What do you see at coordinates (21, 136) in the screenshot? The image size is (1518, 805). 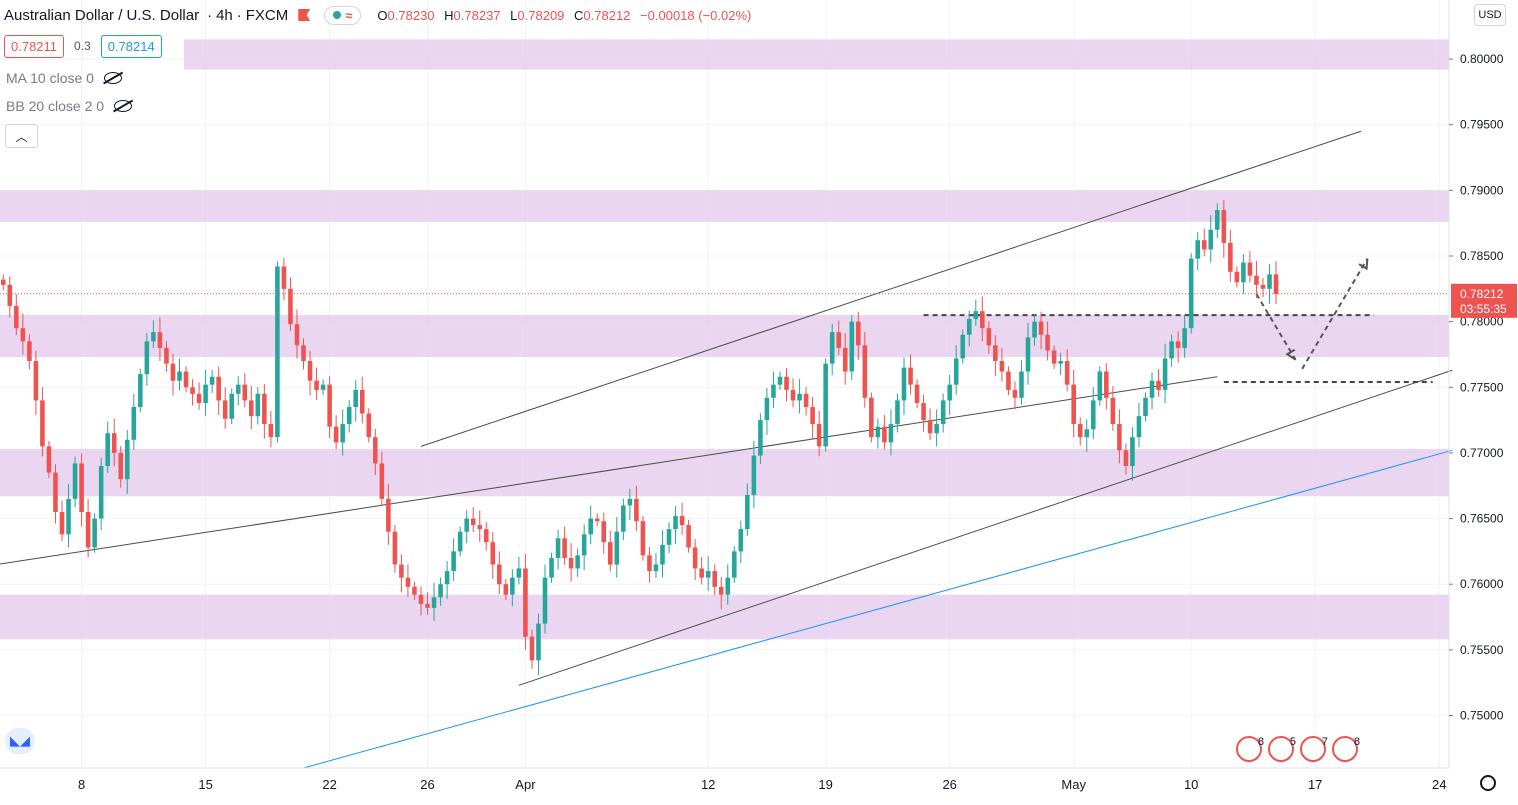 I see `collapse-legend-button: ︿` at bounding box center [21, 136].